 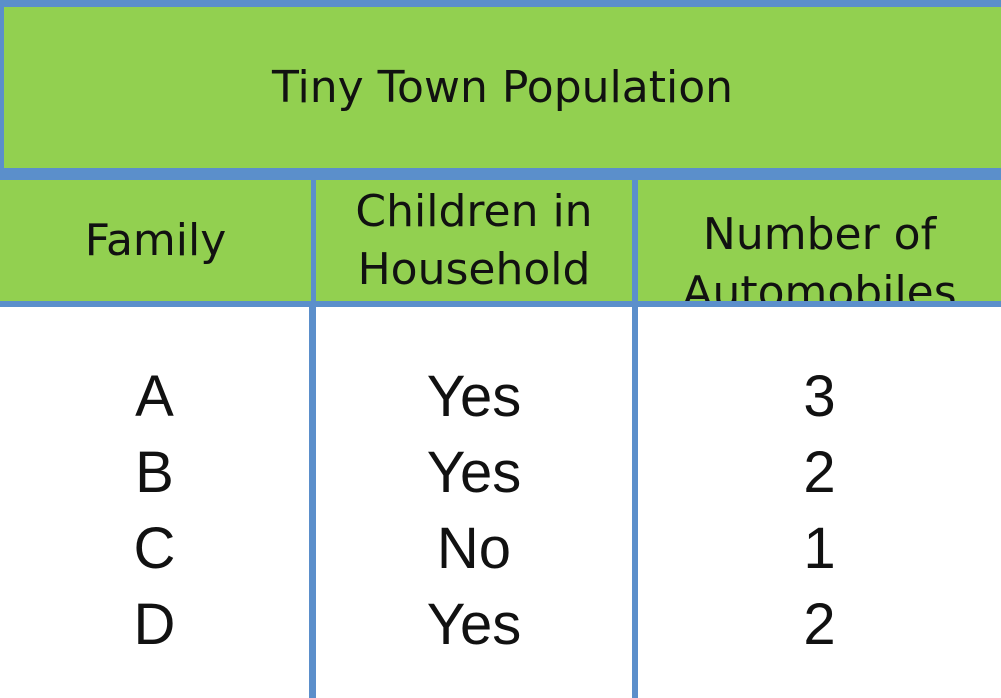 I want to click on table-title: Tiny Town Population, so click(x=502, y=87).